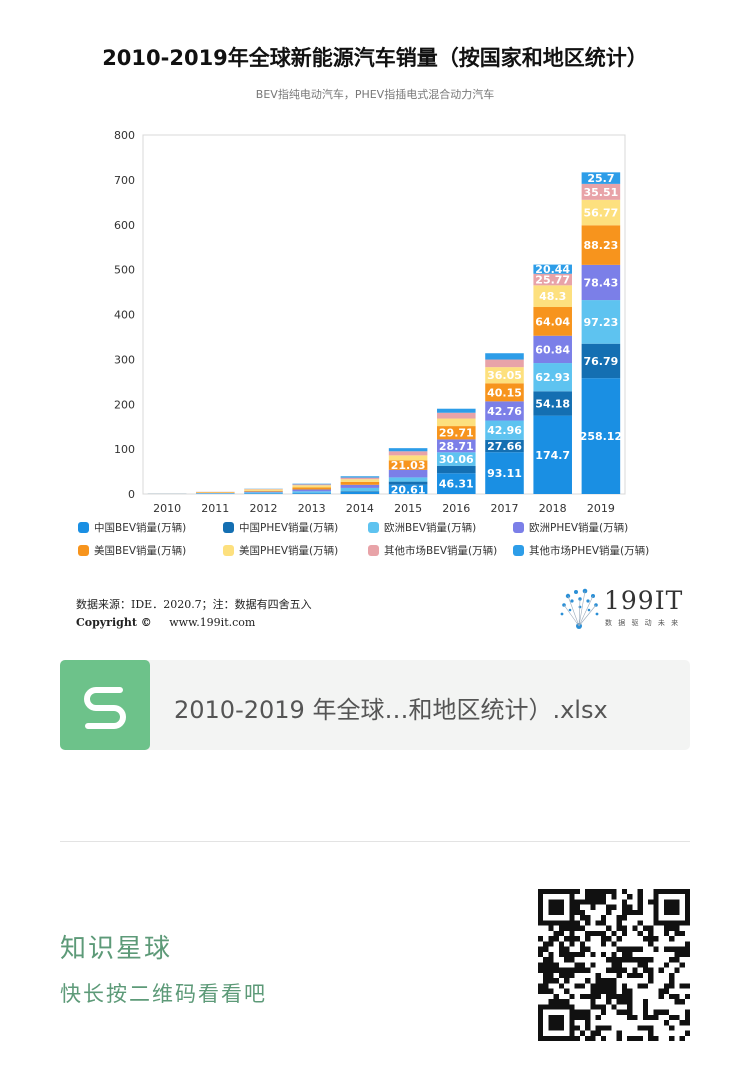 This screenshot has width=750, height=1091. I want to click on data-label: 60.84, so click(552, 349).